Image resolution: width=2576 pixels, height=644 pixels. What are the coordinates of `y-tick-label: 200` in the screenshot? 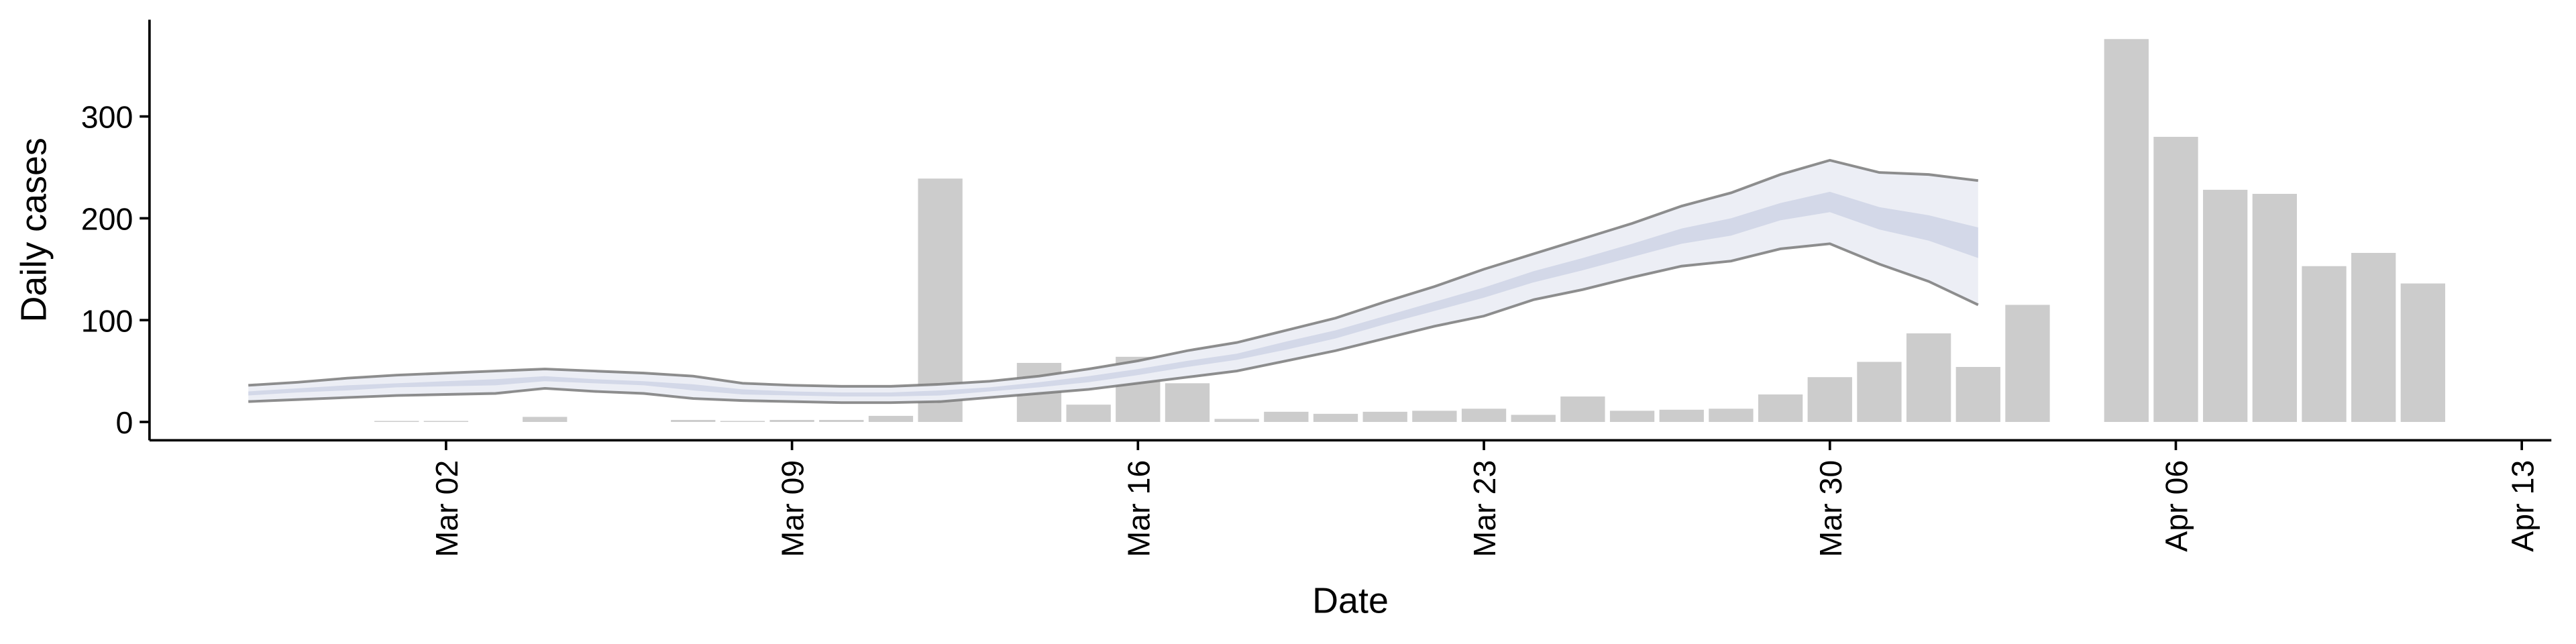 It's located at (107, 219).